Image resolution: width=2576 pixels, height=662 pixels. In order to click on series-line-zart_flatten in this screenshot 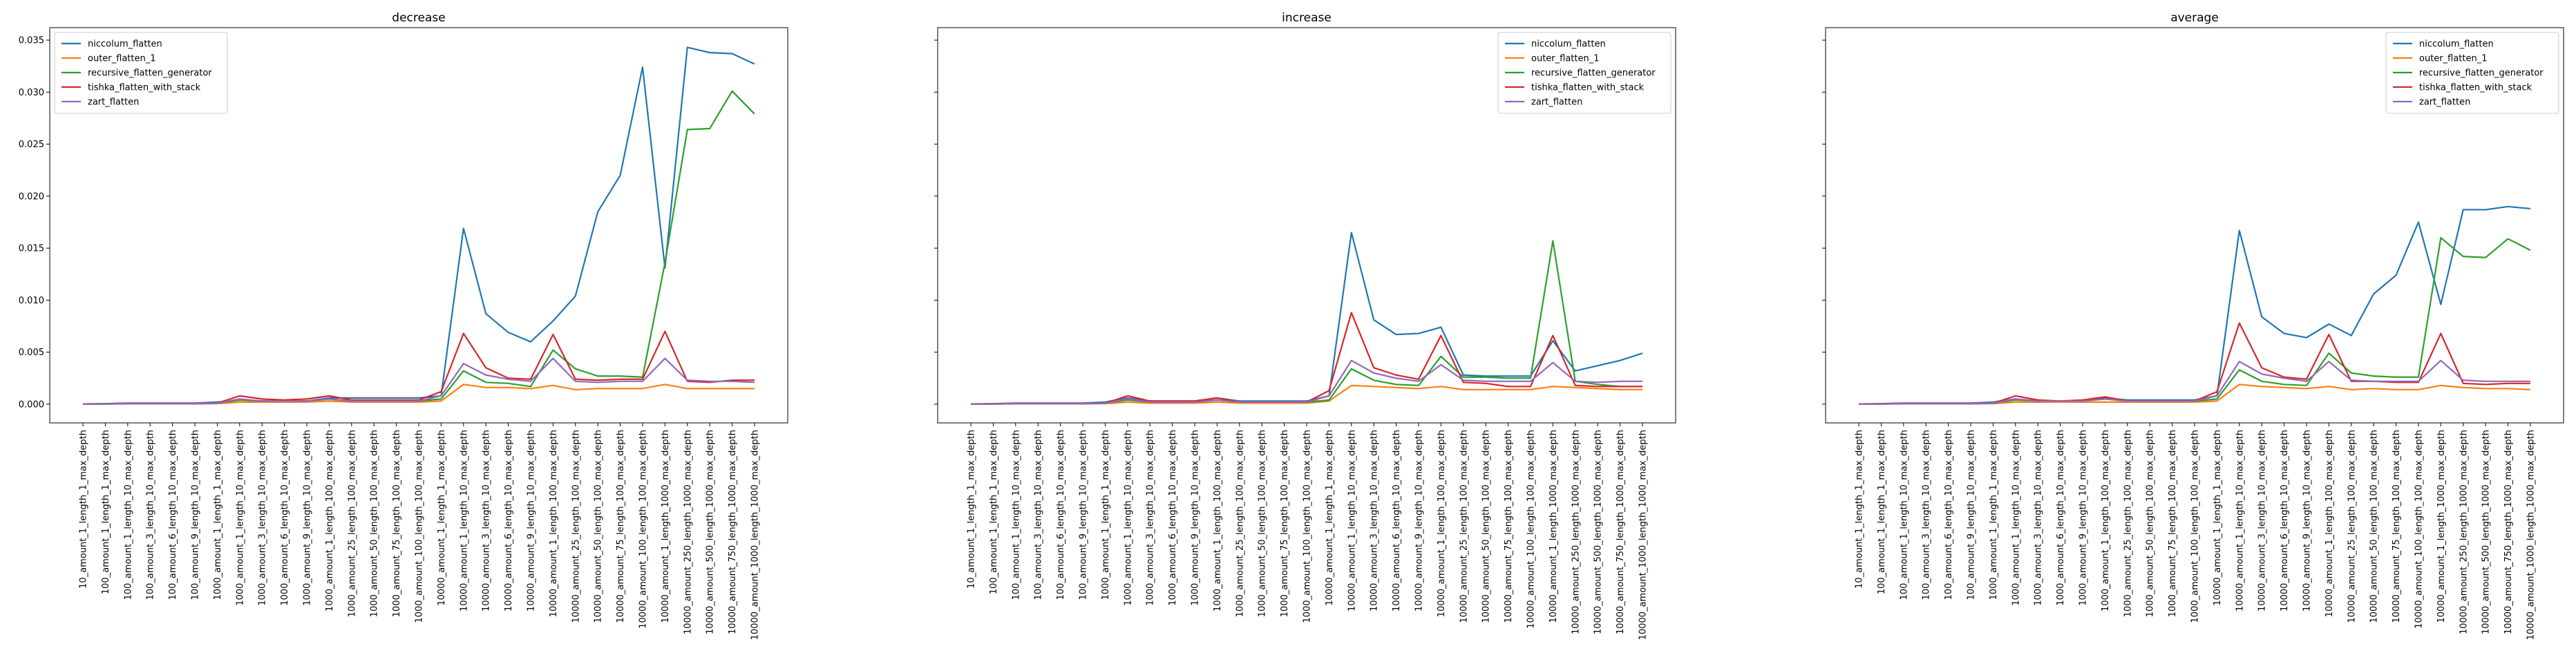, I will do `click(419, 381)`.